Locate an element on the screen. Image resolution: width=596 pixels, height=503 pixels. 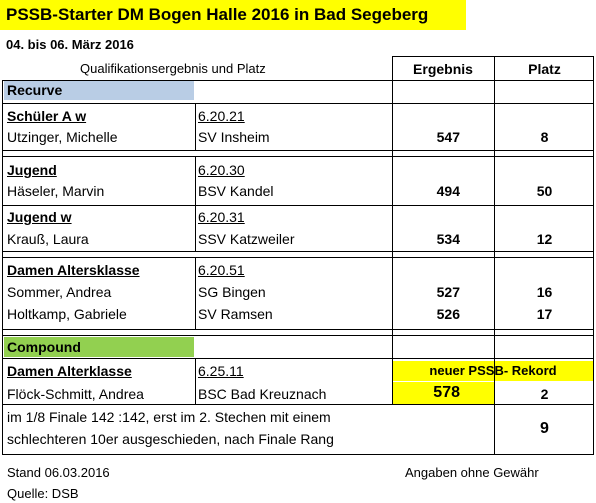
result-header: Ergebnis is located at coordinates (443, 69).